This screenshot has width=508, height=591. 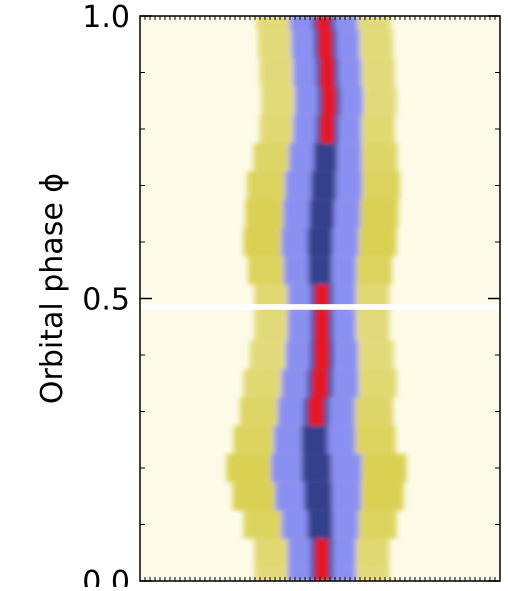 What do you see at coordinates (106, 576) in the screenshot?
I see `y-tick-label: 0.0` at bounding box center [106, 576].